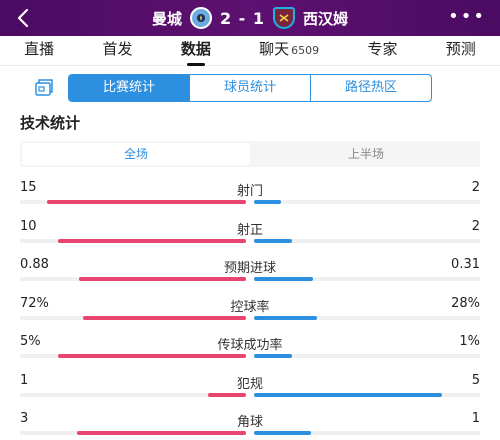  Describe the element at coordinates (242, 18) in the screenshot. I see `match-score: 2 - 1` at that location.